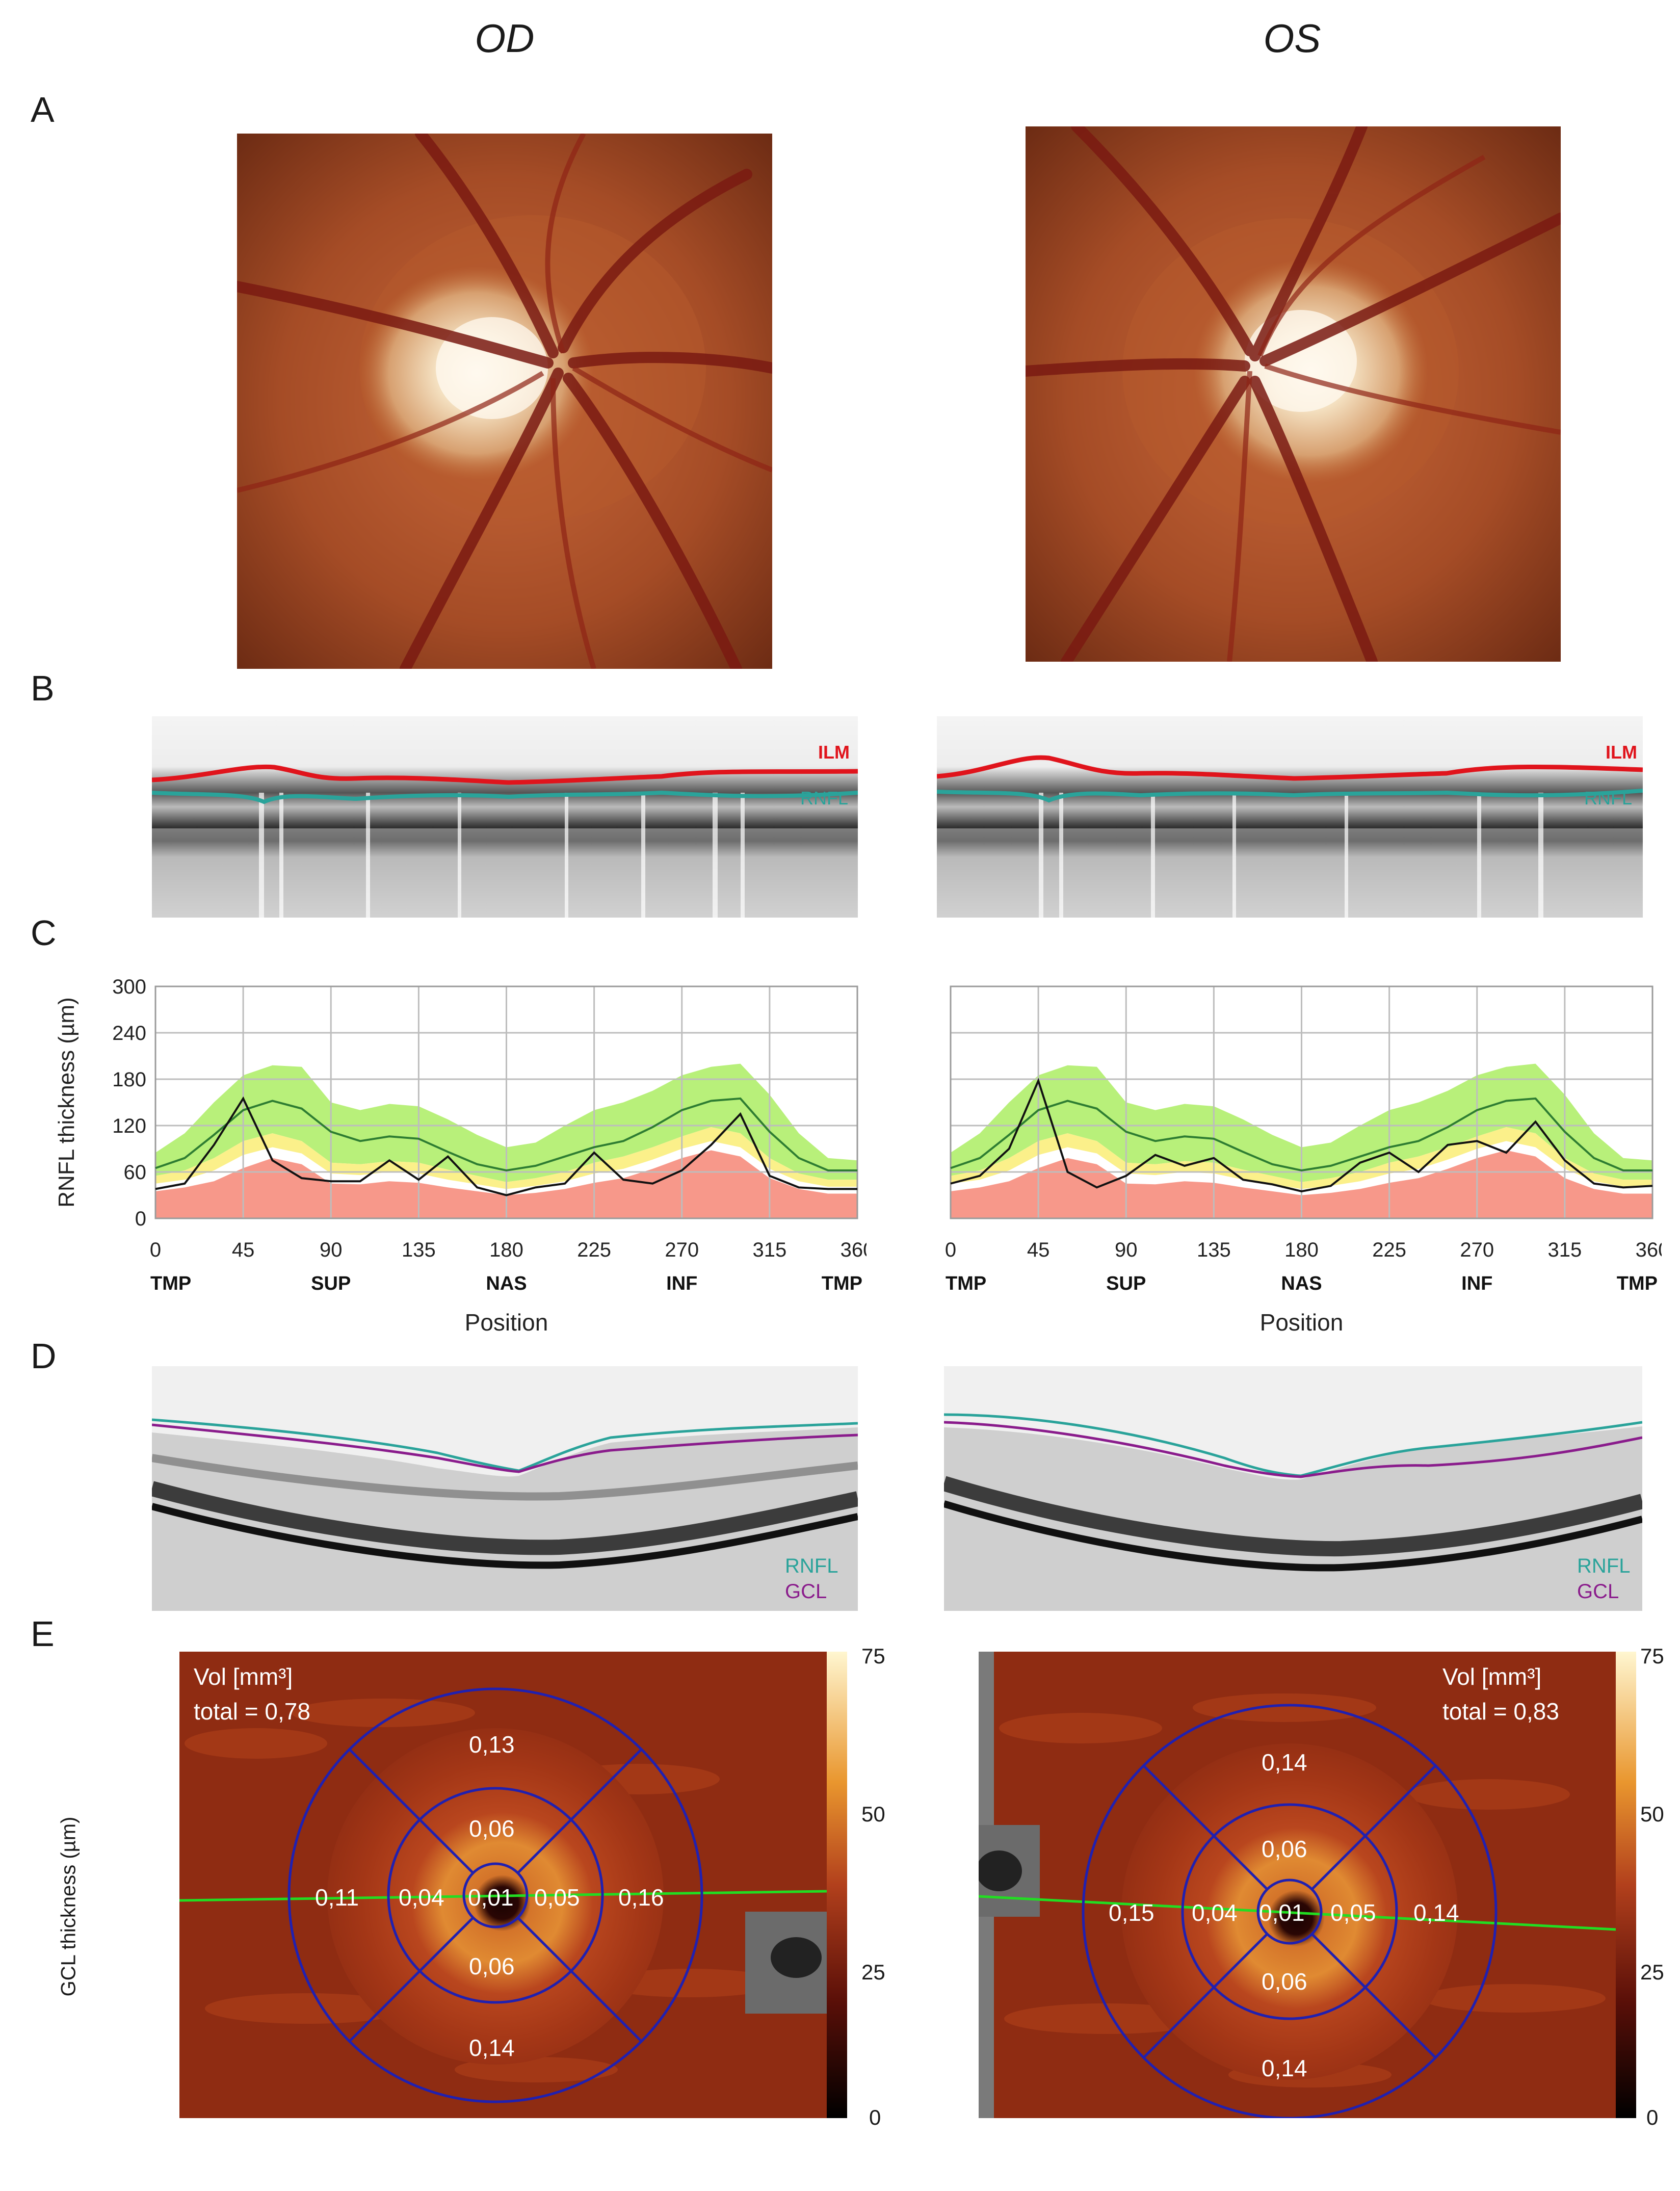  I want to click on y-tick-label: 180, so click(129, 1079).